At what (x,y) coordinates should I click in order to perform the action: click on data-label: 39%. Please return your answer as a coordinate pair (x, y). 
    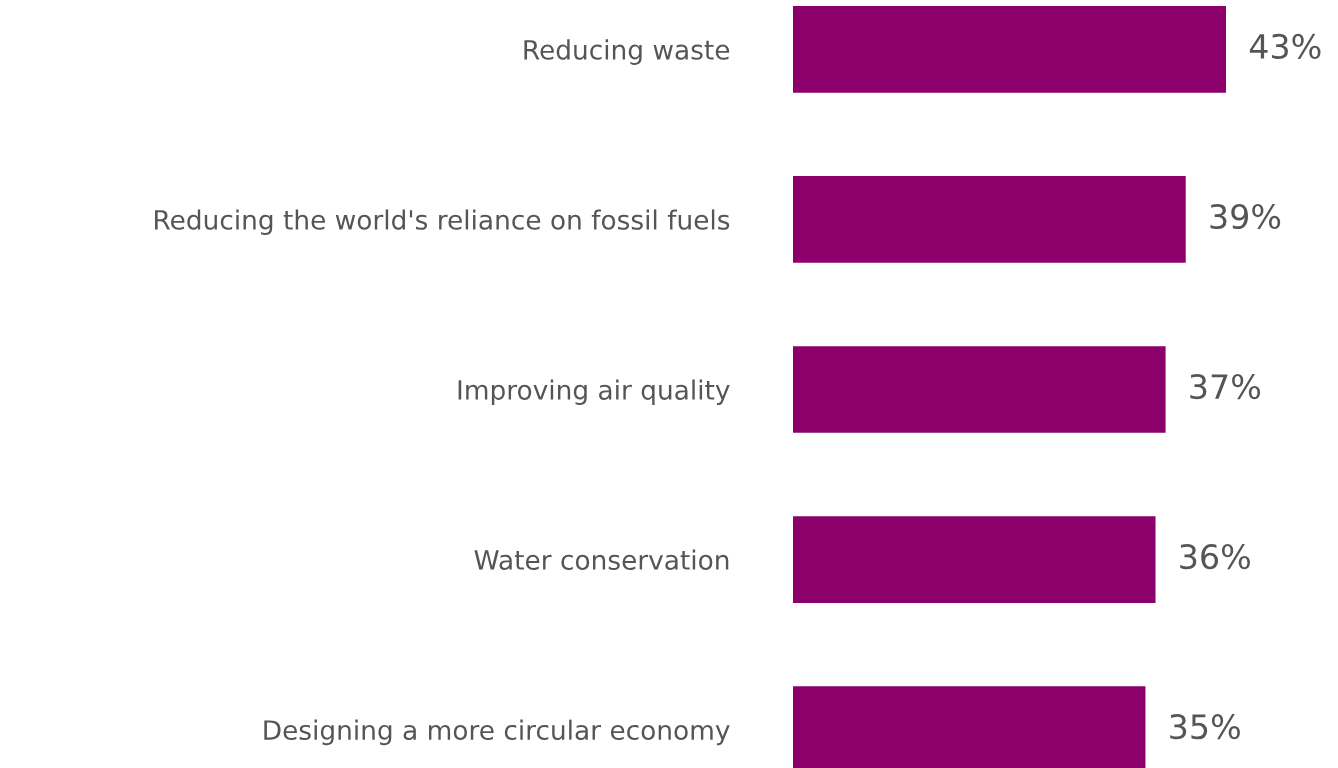
    Looking at the image, I should click on (1245, 216).